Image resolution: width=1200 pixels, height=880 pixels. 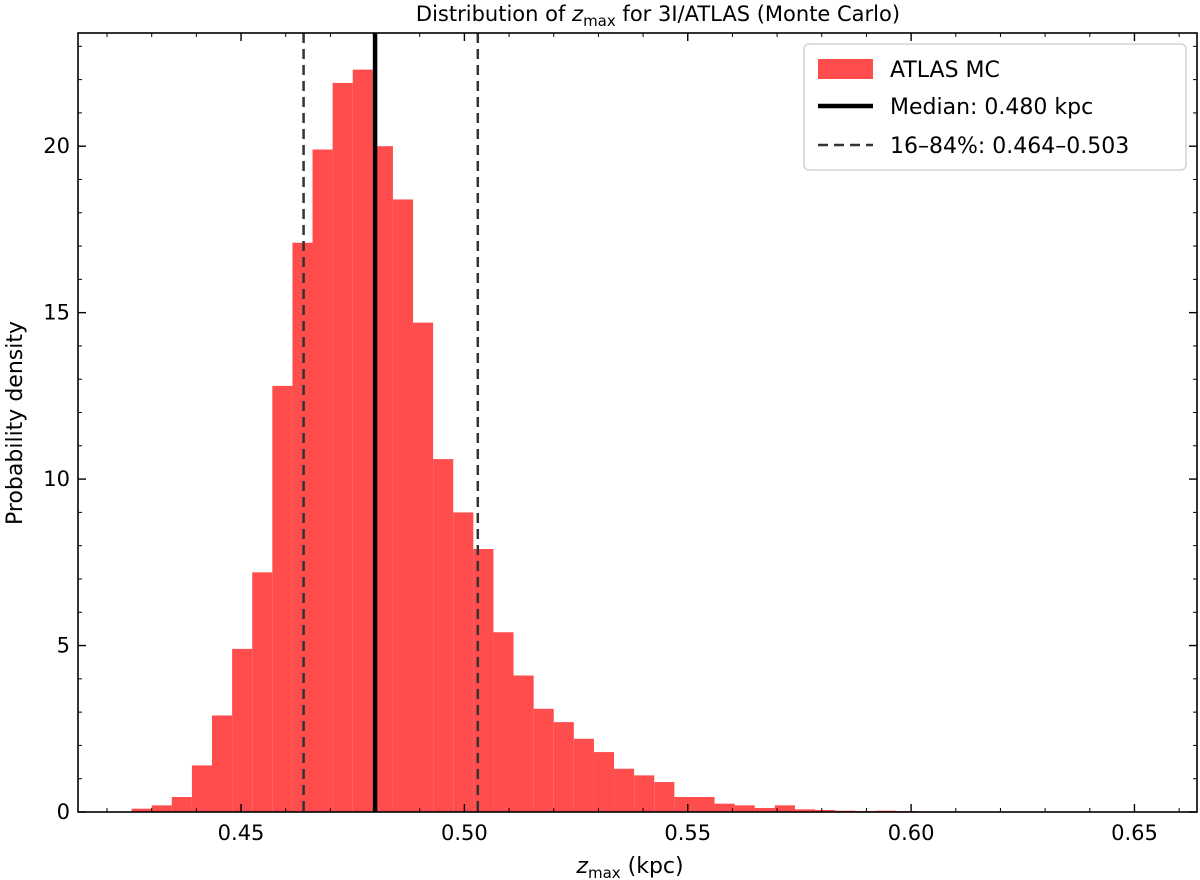 I want to click on reference-lines, so click(x=391, y=422).